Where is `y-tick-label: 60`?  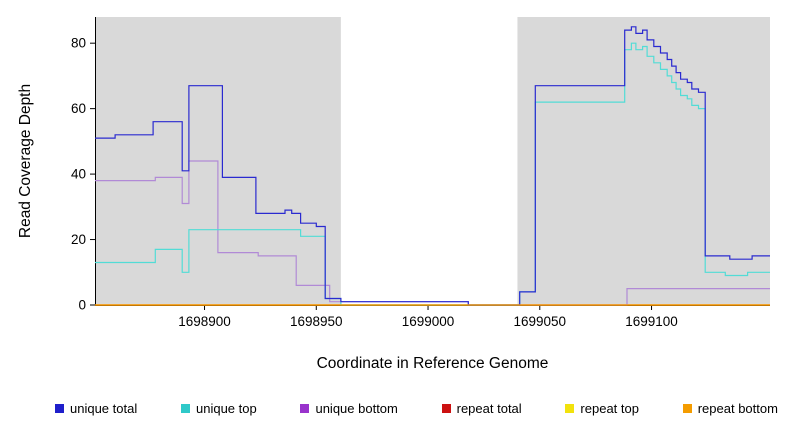
y-tick-label: 60 is located at coordinates (78, 108).